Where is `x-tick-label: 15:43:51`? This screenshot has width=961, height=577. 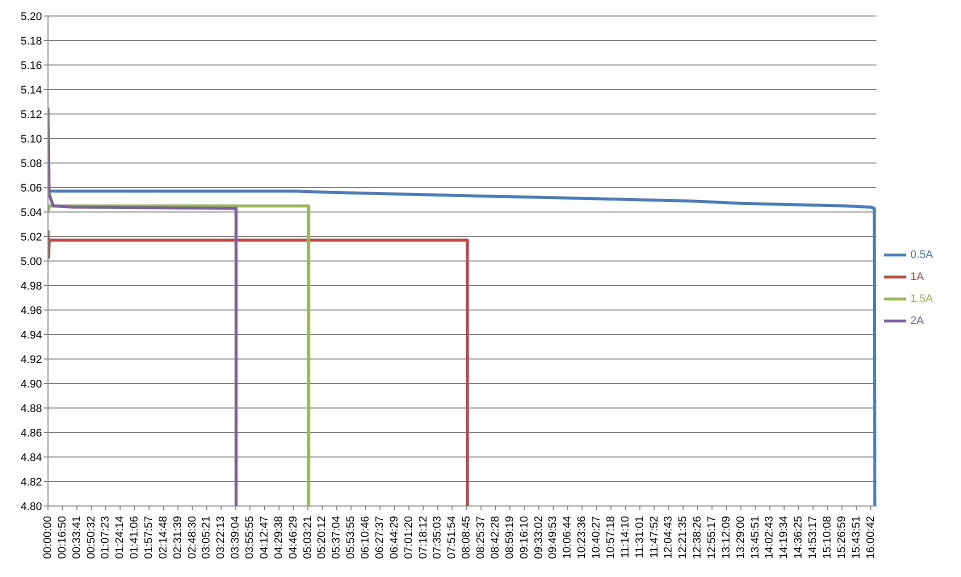
x-tick-label: 15:43:51 is located at coordinates (856, 537).